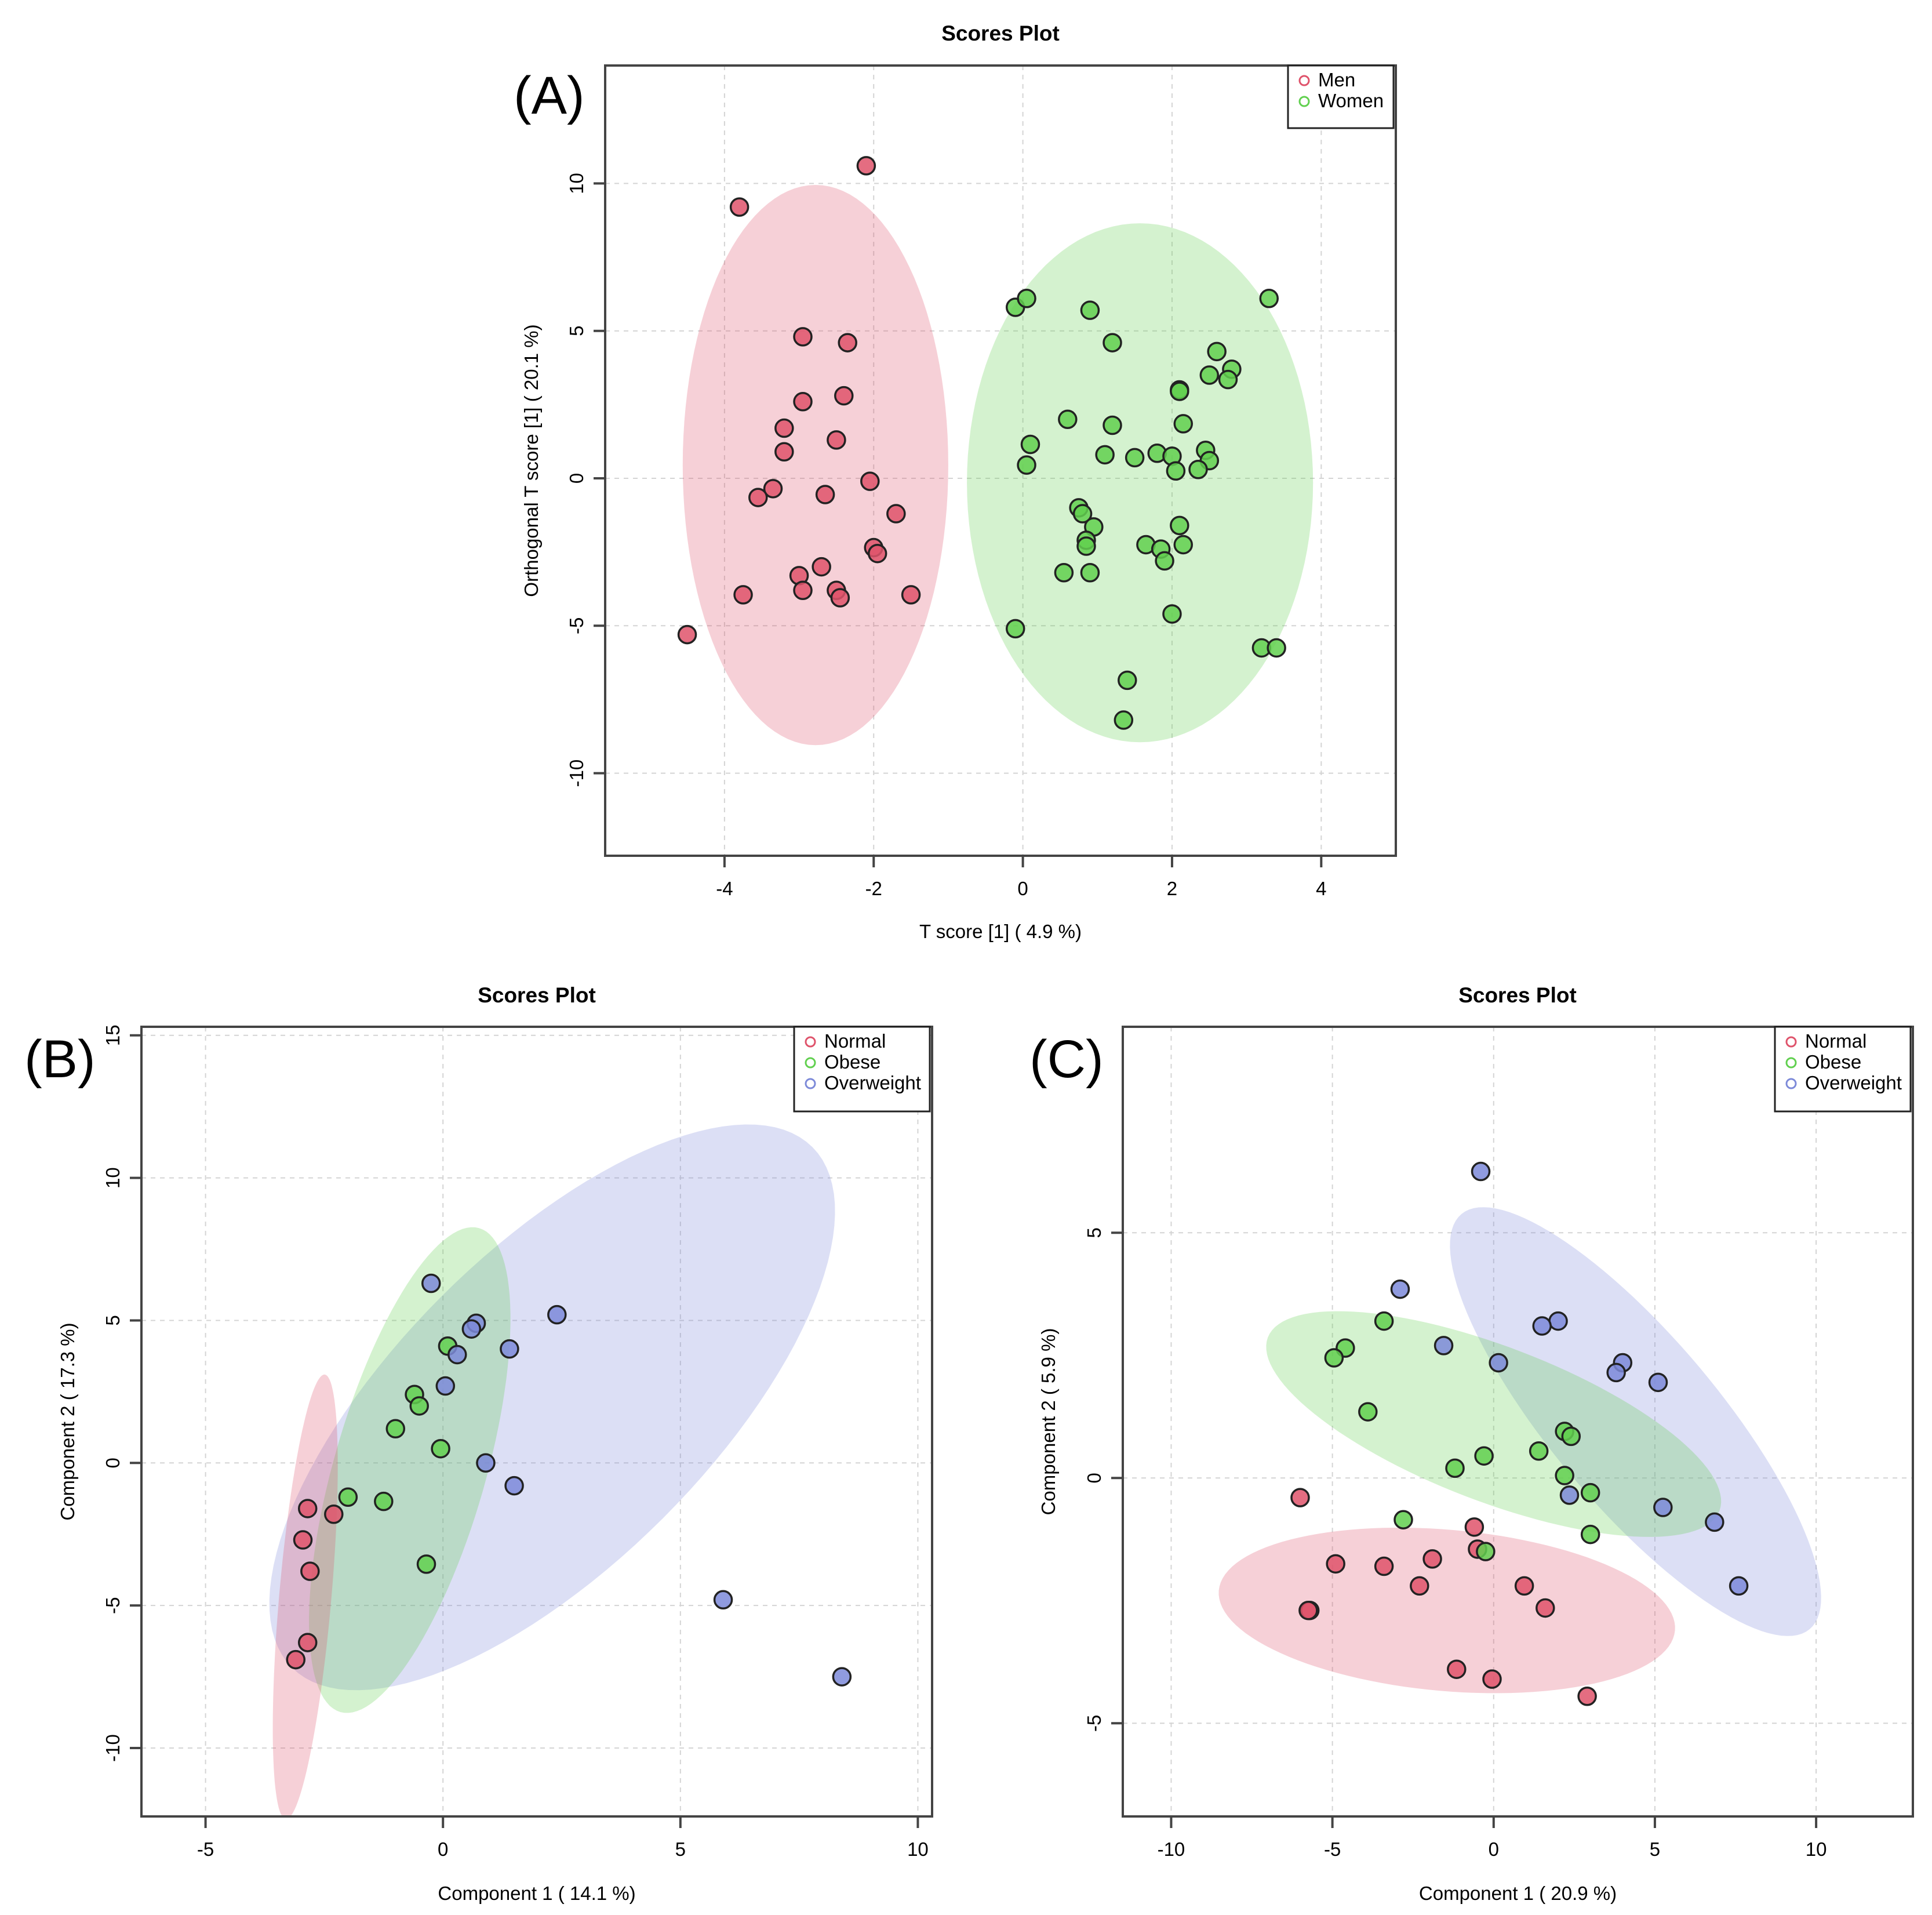  What do you see at coordinates (1000, 931) in the screenshot?
I see `x-axis-label: T score [1] ( 4.9 %)` at bounding box center [1000, 931].